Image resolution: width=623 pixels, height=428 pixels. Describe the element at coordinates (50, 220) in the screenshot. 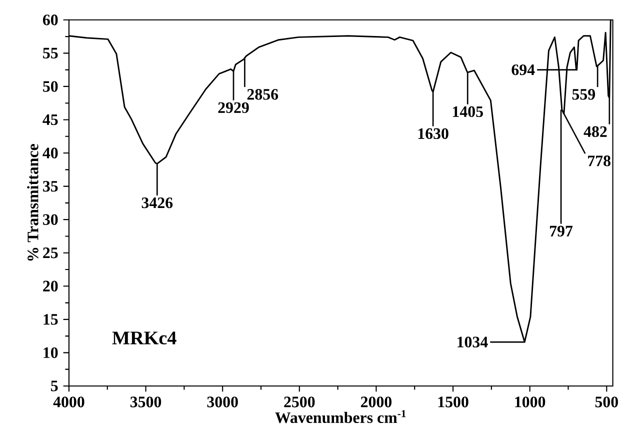

I see `y-tick-label: 30` at that location.